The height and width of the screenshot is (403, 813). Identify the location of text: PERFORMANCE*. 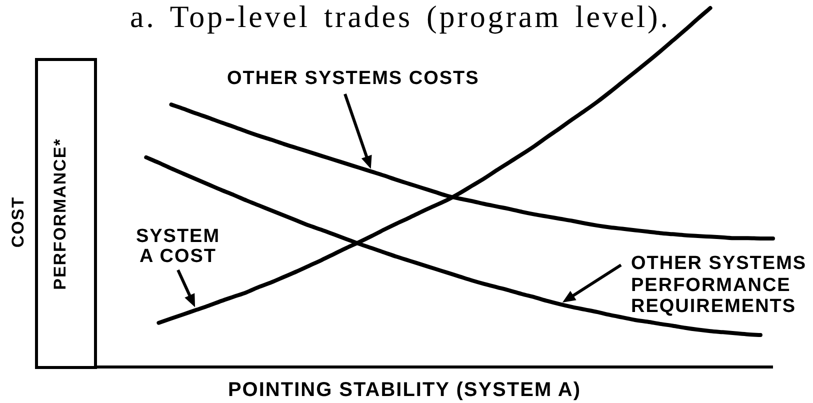
(60, 214).